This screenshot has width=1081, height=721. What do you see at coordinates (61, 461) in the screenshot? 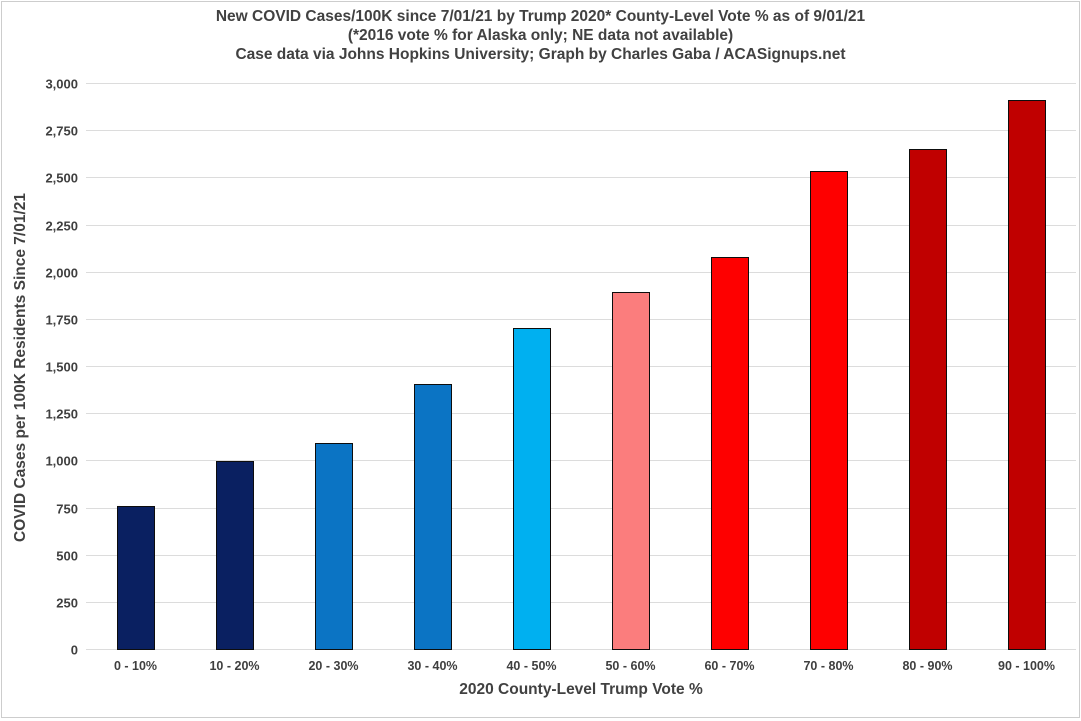
I see `y-tick-label: 1,000` at bounding box center [61, 461].